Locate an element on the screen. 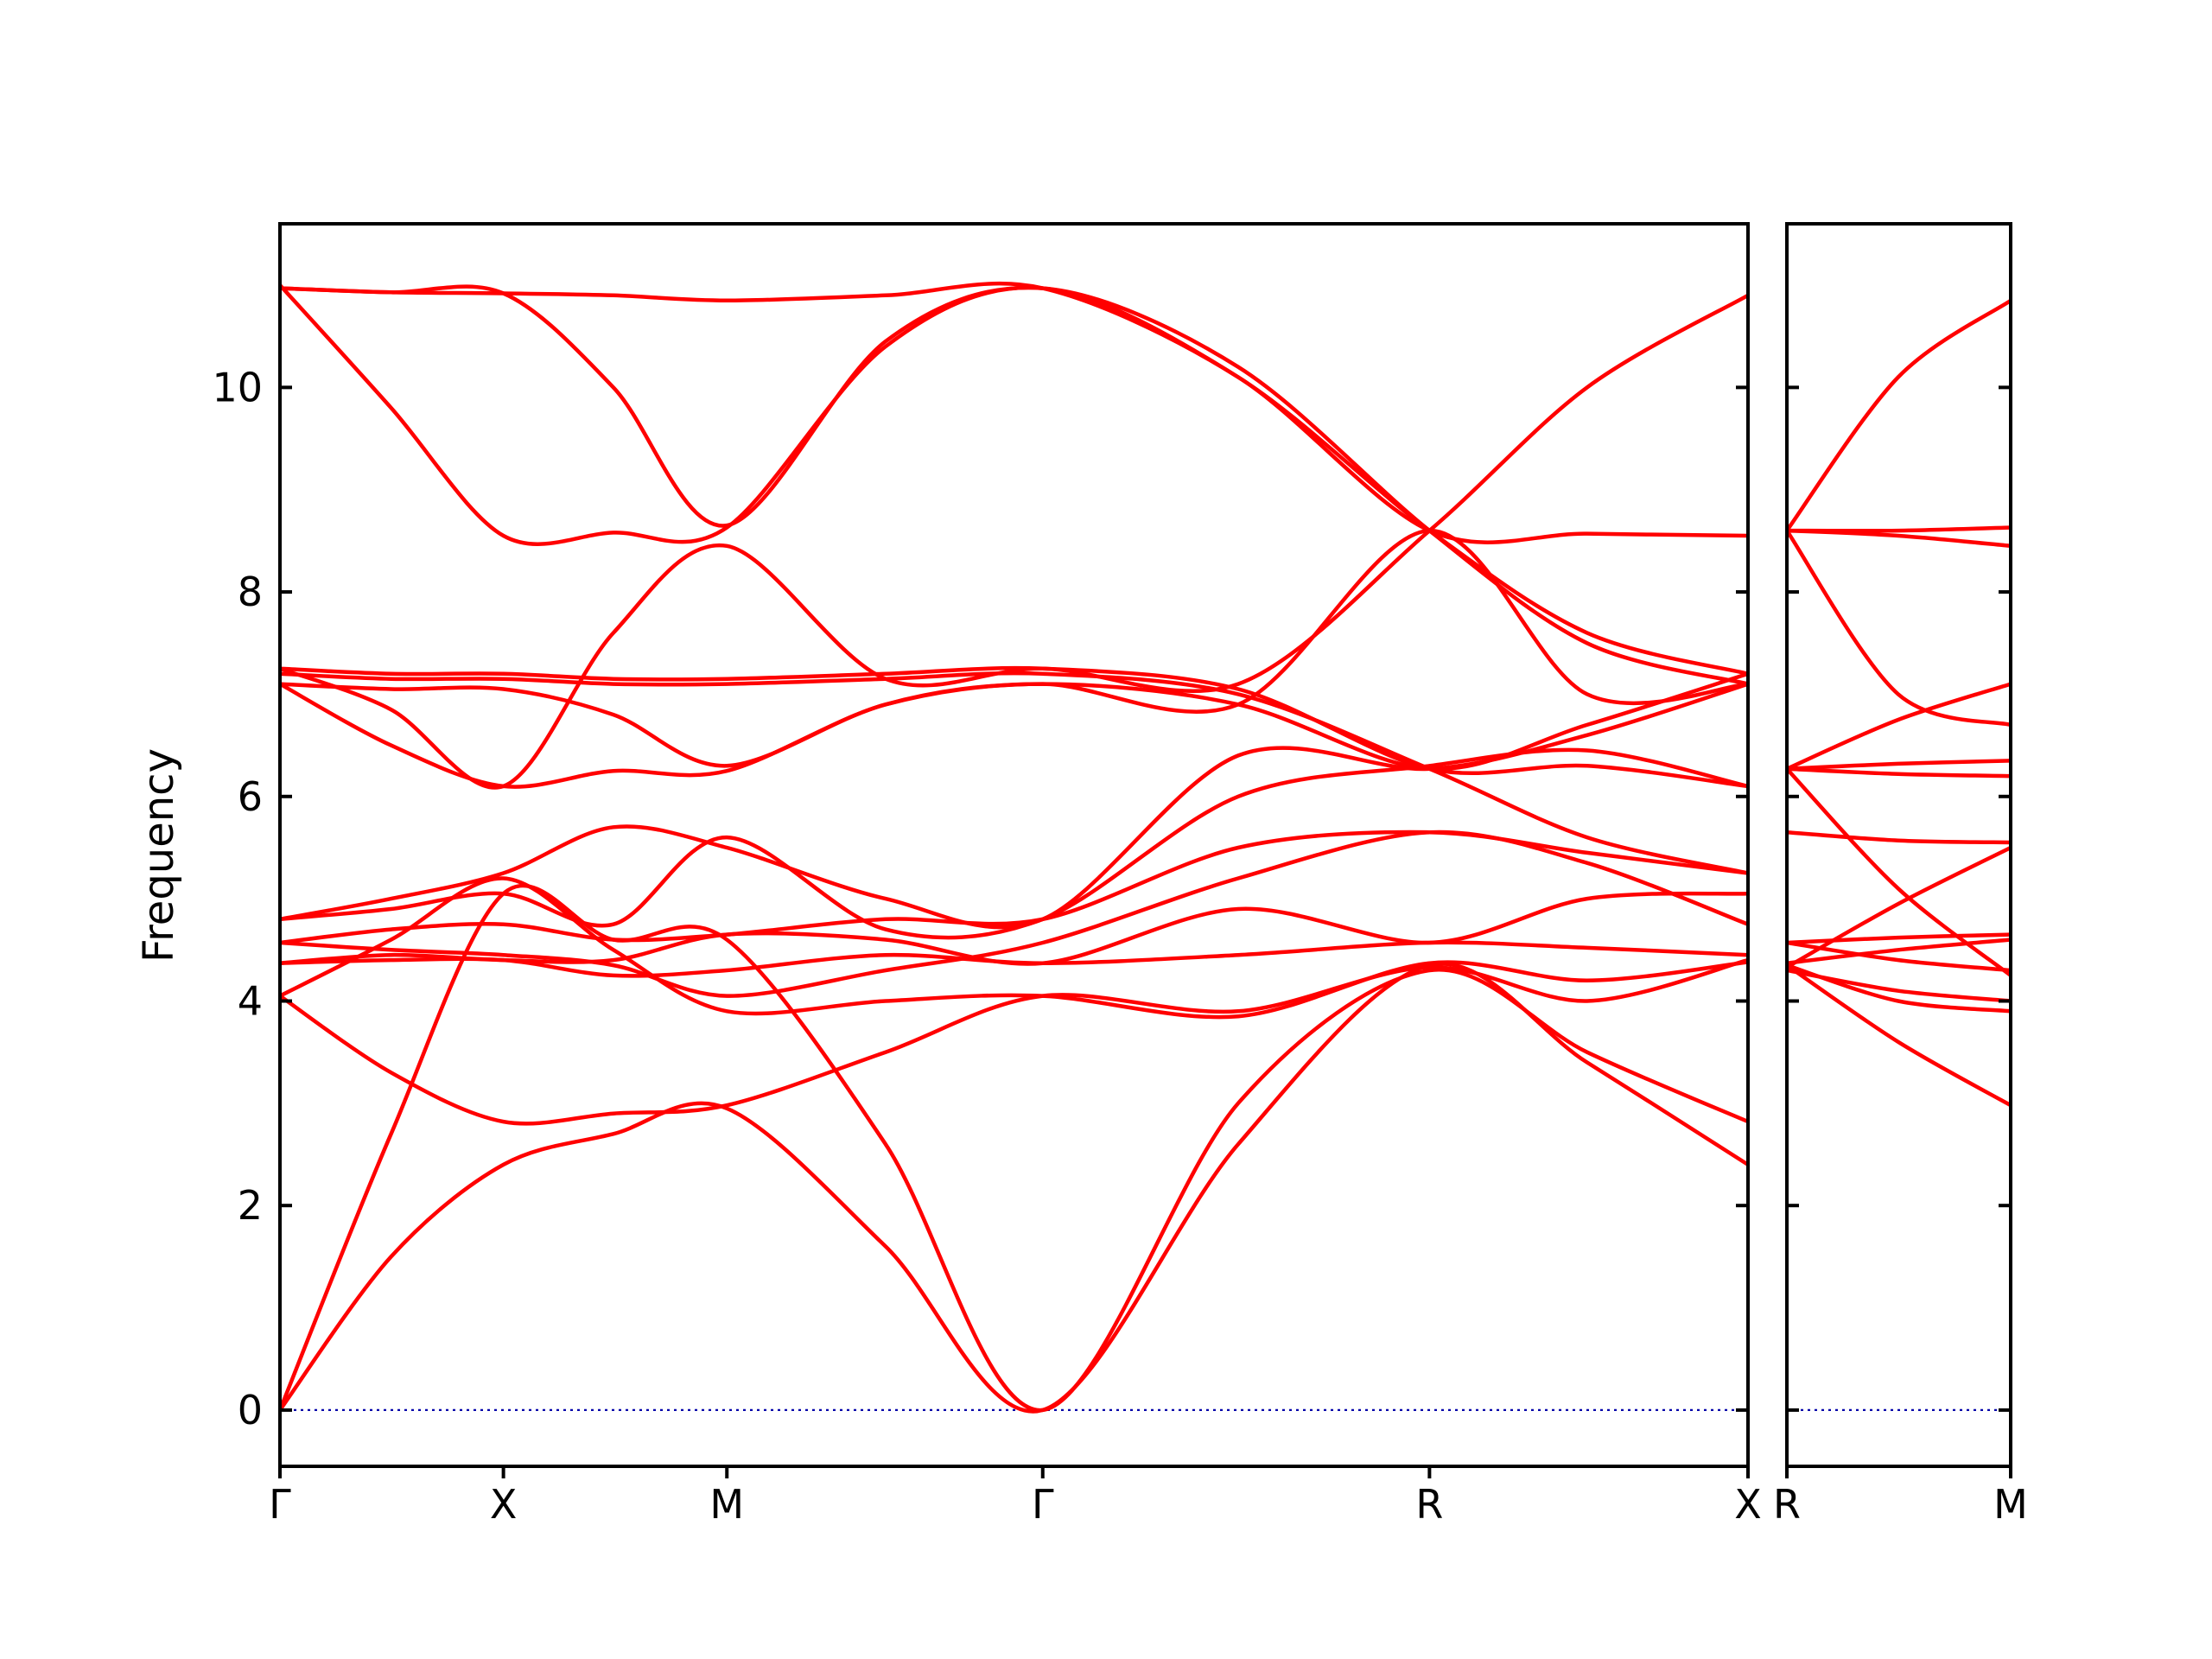 The width and height of the screenshot is (2212, 1659). plot-frame is located at coordinates (1898, 845).